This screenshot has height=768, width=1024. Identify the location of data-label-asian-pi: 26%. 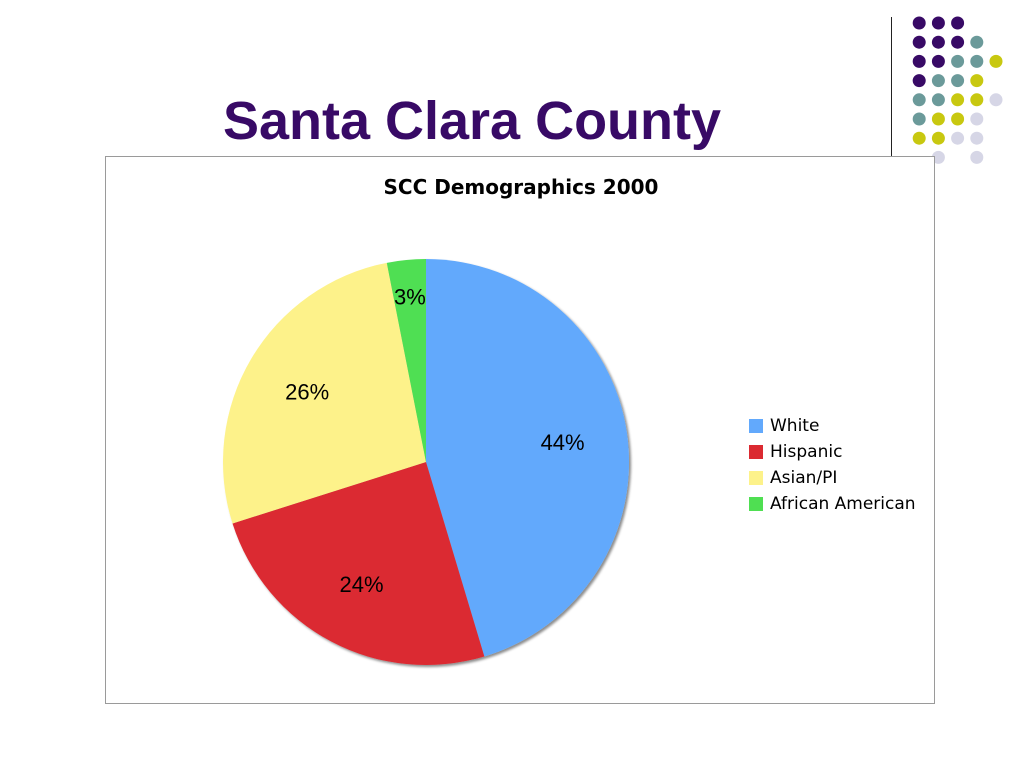
(307, 392).